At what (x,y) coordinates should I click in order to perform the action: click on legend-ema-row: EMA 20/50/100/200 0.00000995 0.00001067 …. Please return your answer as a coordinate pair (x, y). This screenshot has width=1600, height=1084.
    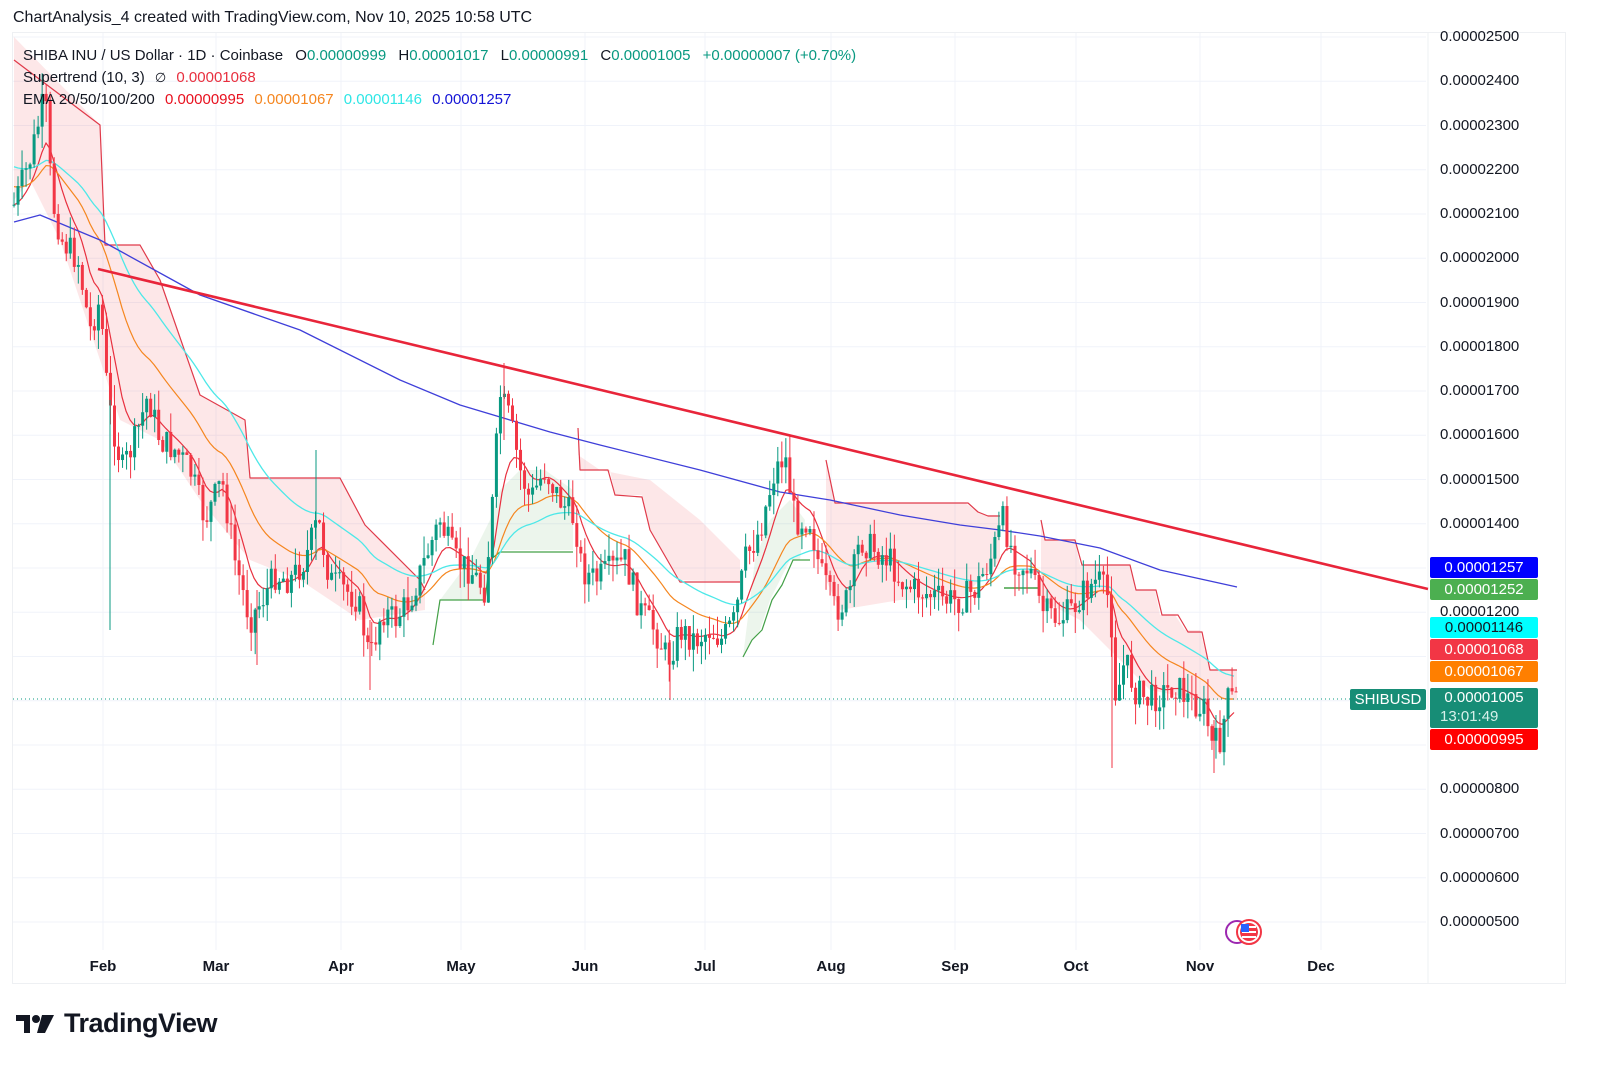
    Looking at the image, I should click on (439, 100).